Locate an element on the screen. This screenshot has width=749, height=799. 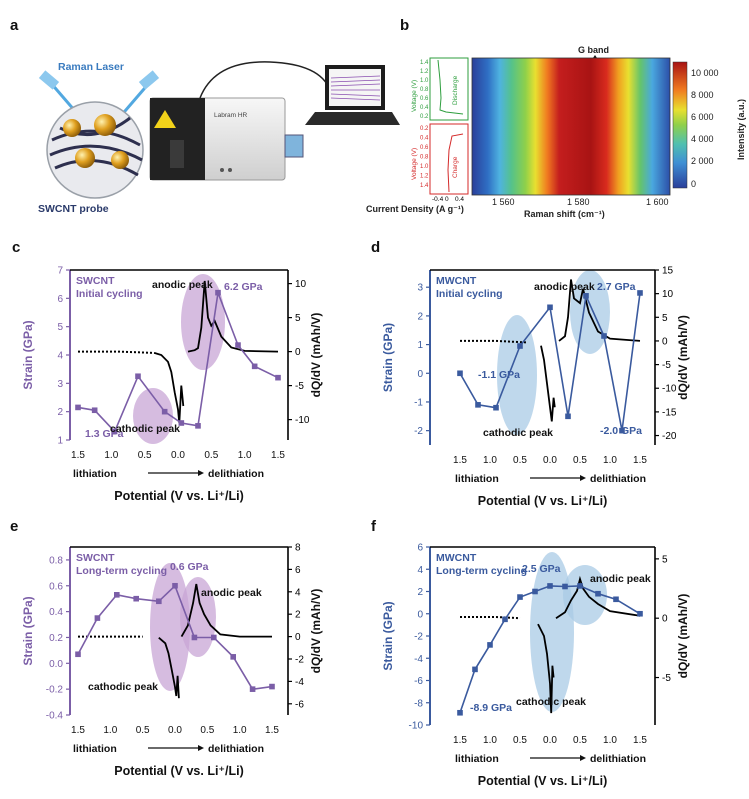
y-tick-label: -10 is located at coordinates (416, 726).